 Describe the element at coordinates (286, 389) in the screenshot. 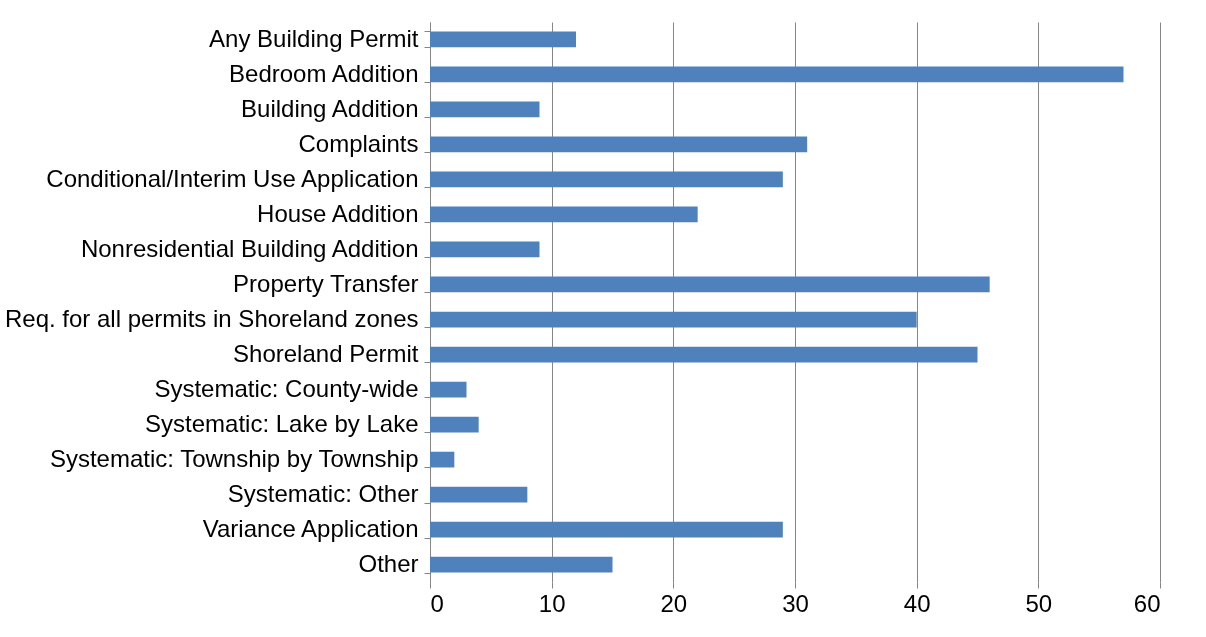

I see `y-tick-label: Systematic: County-wide` at that location.